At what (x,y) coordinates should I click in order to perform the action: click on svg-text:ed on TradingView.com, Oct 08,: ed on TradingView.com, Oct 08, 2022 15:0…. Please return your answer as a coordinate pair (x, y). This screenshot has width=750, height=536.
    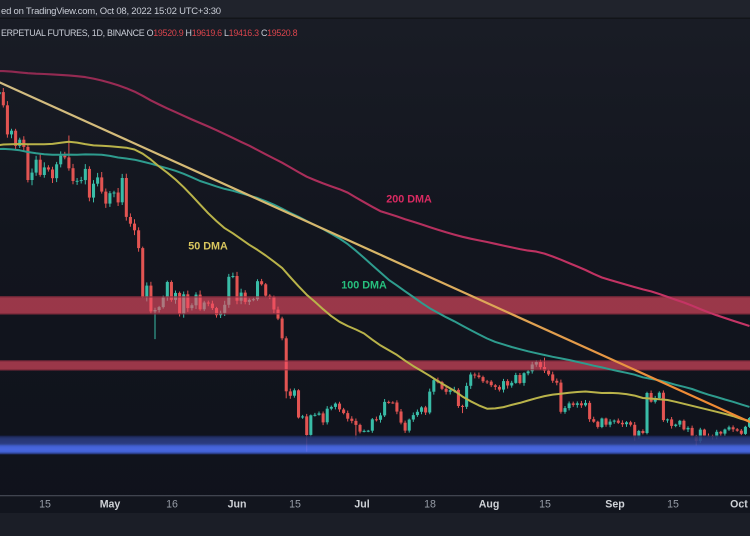
    Looking at the image, I should click on (111, 11).